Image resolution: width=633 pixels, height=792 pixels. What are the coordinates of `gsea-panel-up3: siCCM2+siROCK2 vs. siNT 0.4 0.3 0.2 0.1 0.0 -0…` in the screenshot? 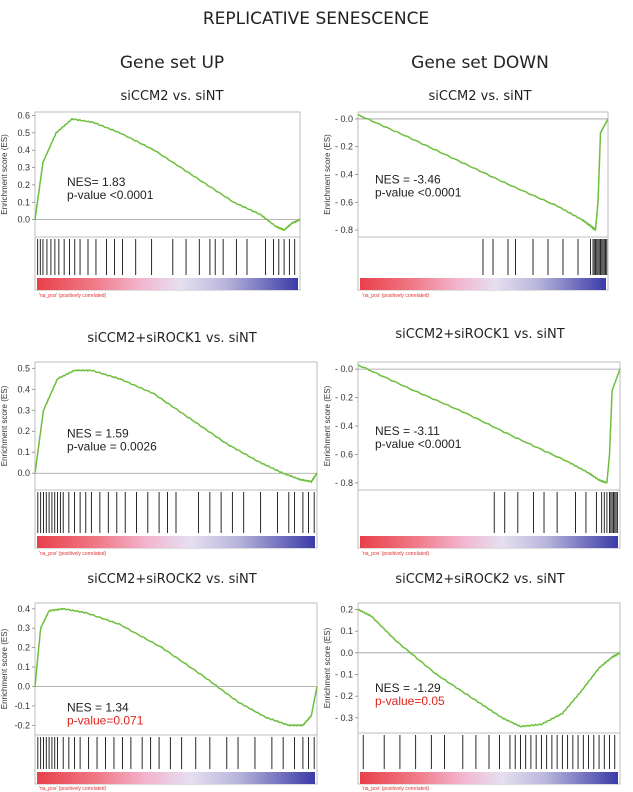 It's located at (159, 682).